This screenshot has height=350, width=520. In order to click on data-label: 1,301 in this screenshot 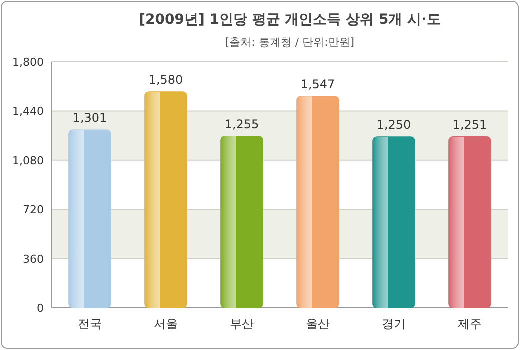, I will do `click(90, 118)`.